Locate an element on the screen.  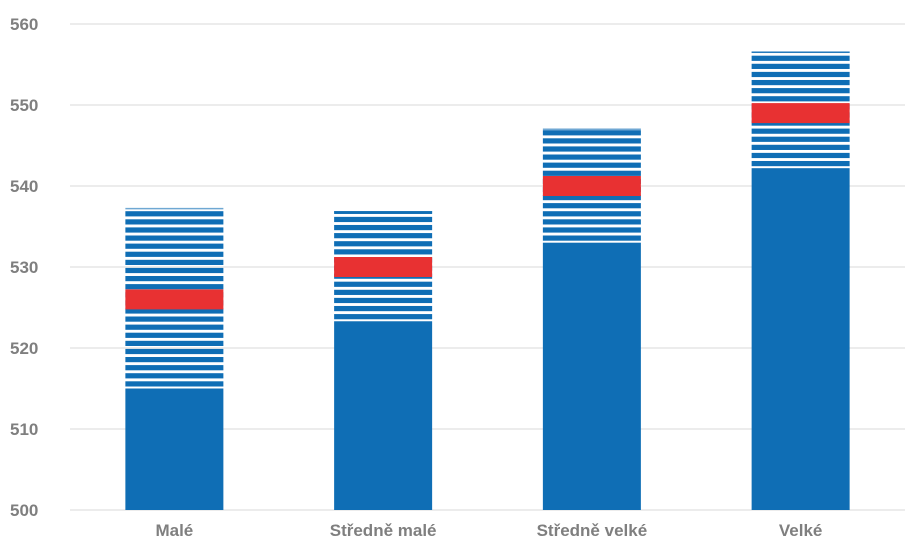
y-tick-label: 520 is located at coordinates (24, 348).